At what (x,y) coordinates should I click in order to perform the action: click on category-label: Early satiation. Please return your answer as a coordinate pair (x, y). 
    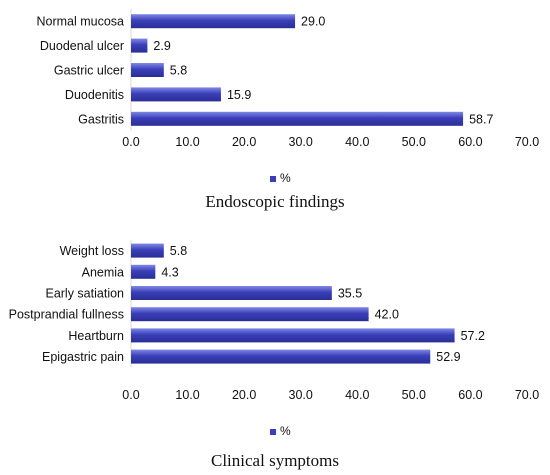
    Looking at the image, I should click on (84, 294).